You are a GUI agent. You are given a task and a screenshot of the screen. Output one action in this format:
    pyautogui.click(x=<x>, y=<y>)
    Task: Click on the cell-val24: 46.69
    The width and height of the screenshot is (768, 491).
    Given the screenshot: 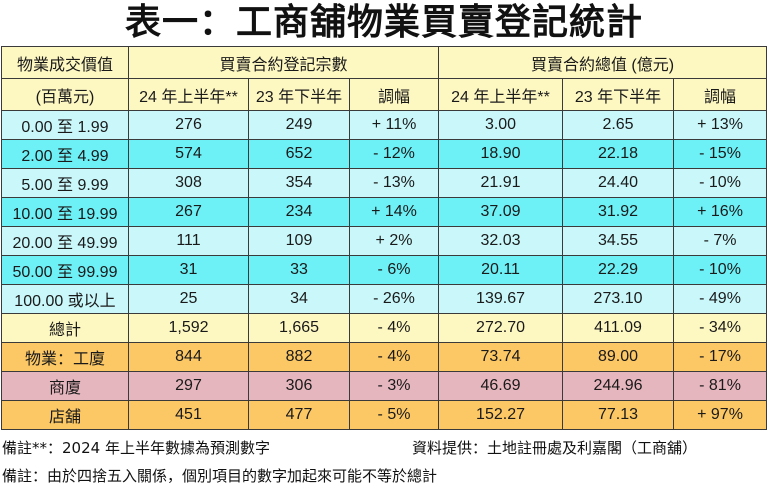 What is the action you would take?
    pyautogui.click(x=501, y=386)
    